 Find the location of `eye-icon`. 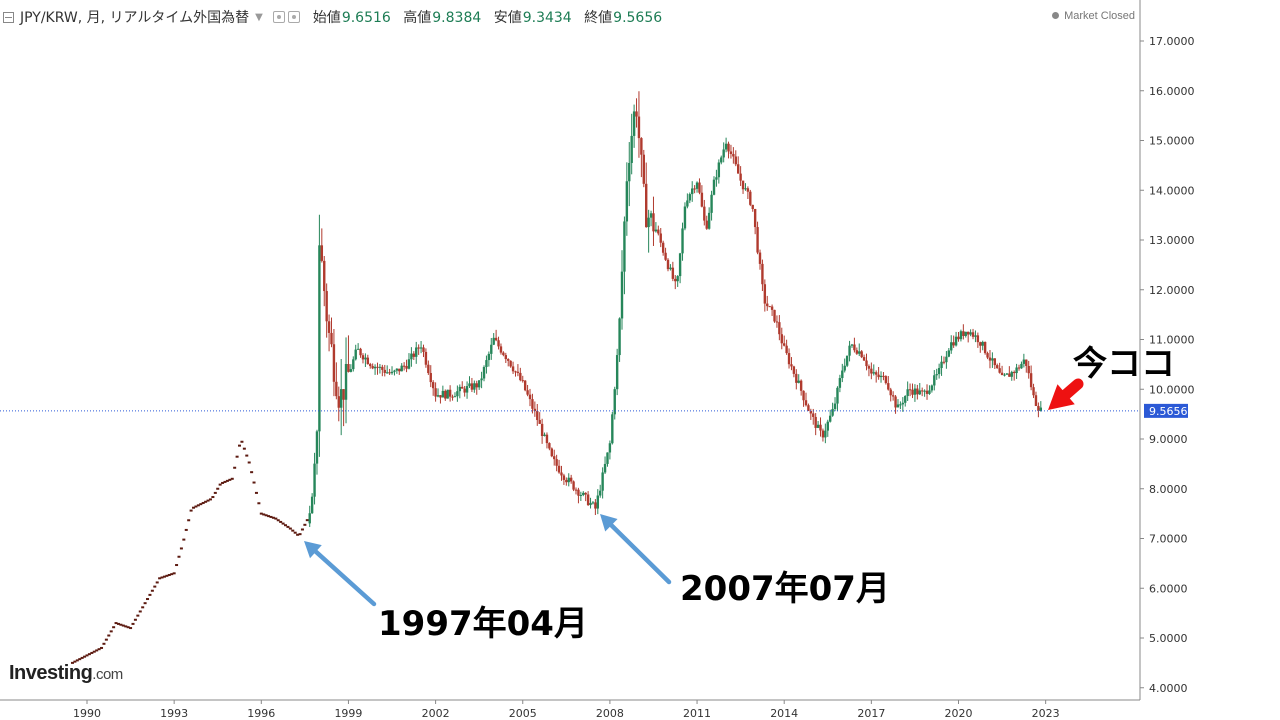

eye-icon is located at coordinates (278, 17).